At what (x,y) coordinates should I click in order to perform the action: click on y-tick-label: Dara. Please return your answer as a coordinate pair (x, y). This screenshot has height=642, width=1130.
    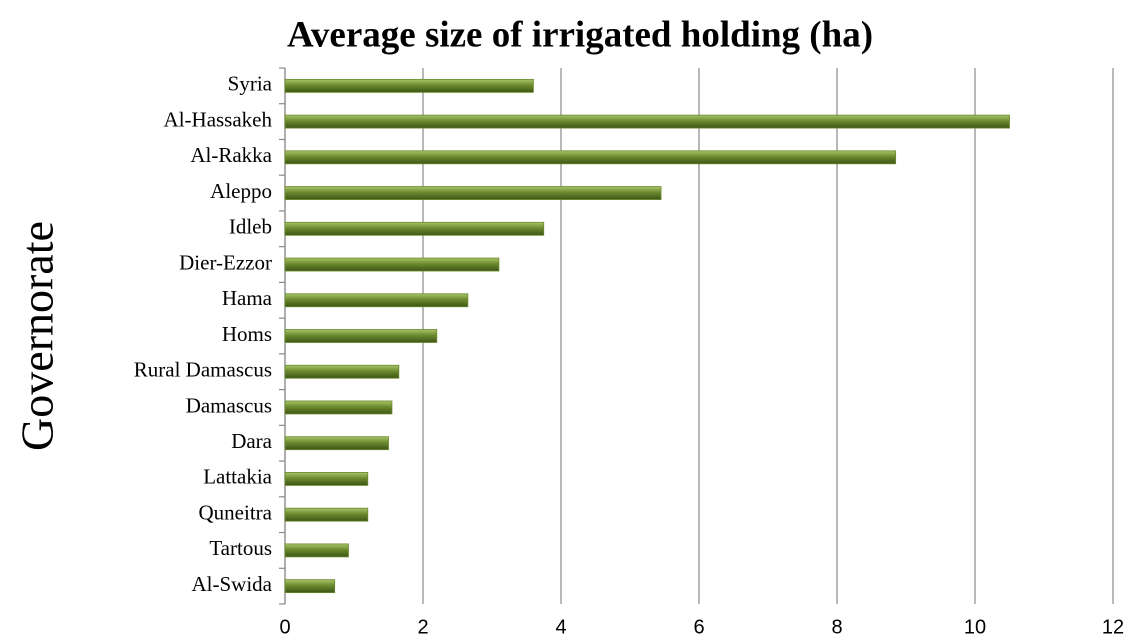
    Looking at the image, I should click on (251, 441).